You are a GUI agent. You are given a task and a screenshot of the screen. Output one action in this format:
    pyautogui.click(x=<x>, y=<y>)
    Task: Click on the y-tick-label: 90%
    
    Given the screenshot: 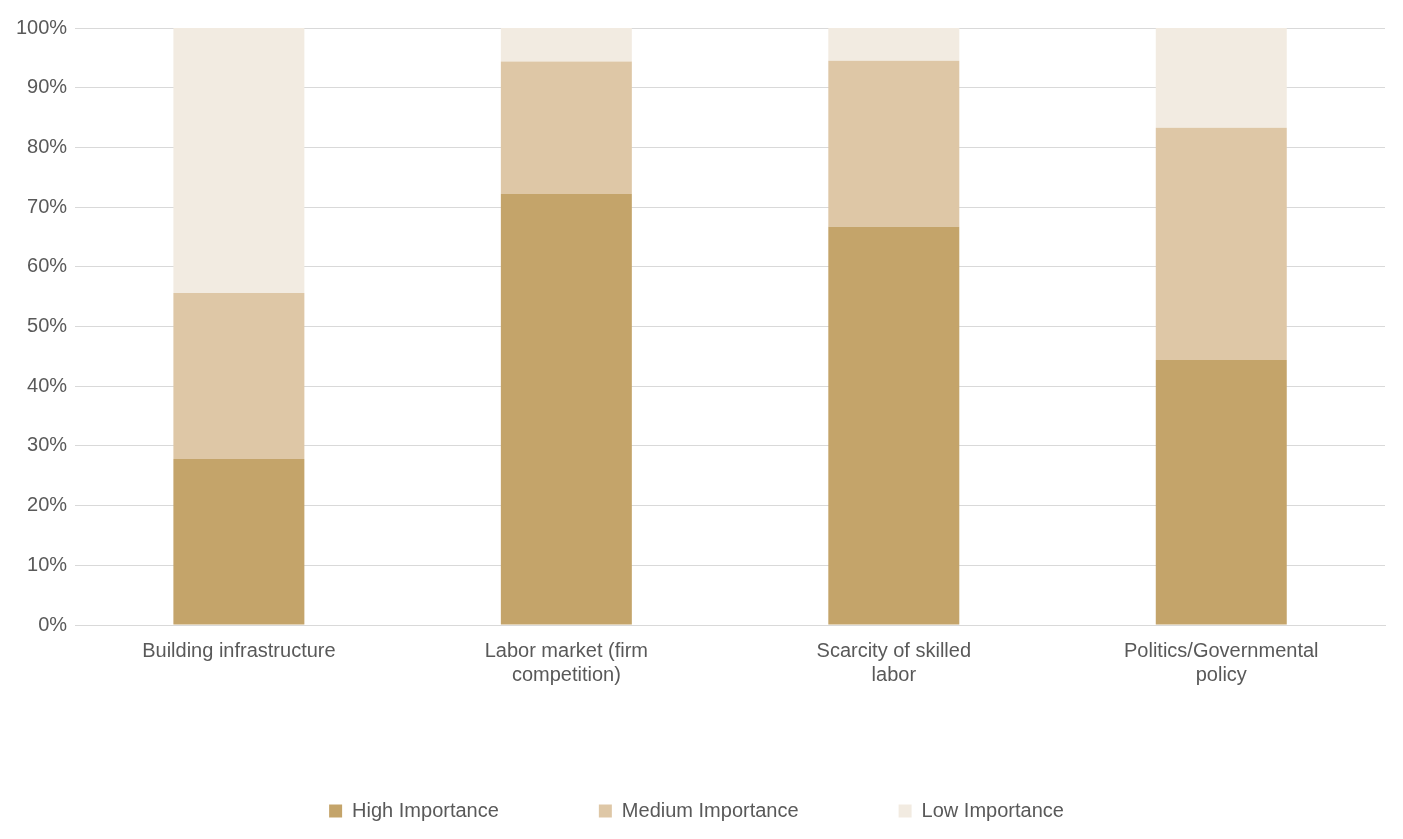 What is the action you would take?
    pyautogui.click(x=47, y=86)
    